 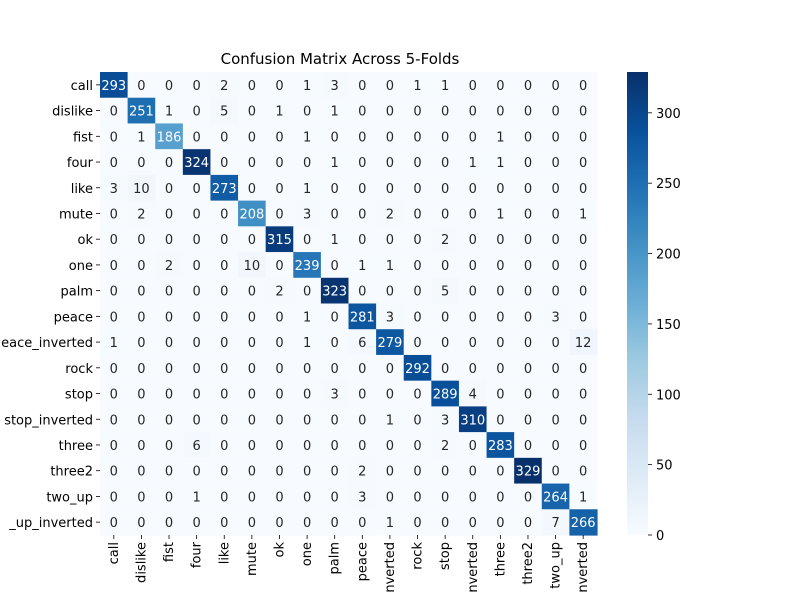 What do you see at coordinates (69, 497) in the screenshot?
I see `y-tick-label: two_up` at bounding box center [69, 497].